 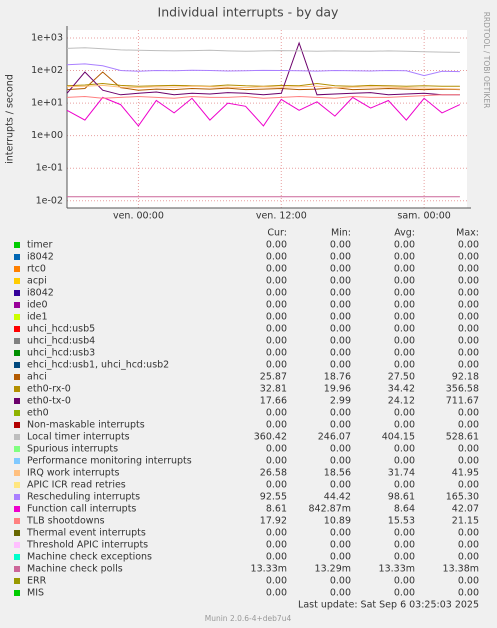 I want to click on legend-header: Cur:, so click(x=277, y=233).